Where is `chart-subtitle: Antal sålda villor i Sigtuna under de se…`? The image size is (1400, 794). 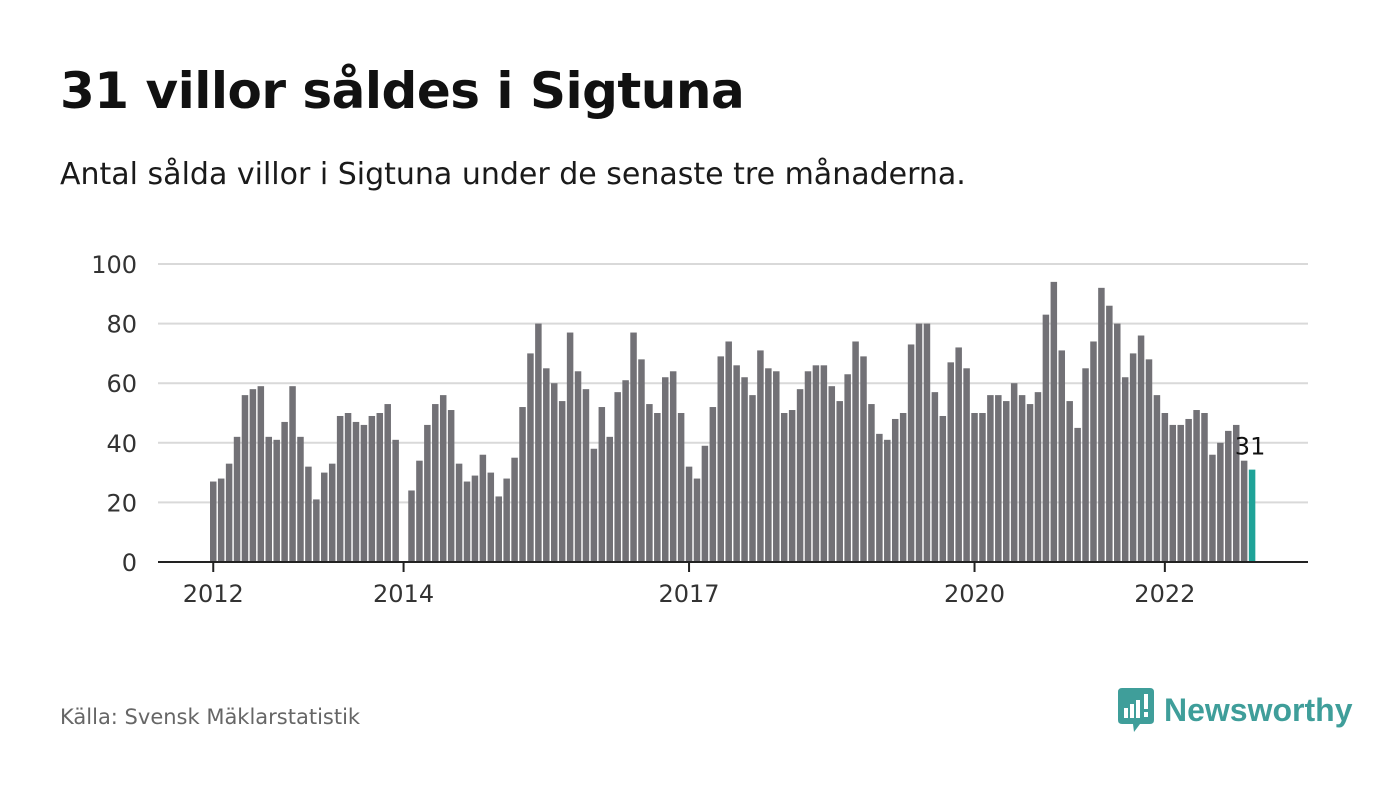
chart-subtitle: Antal sålda villor i Sigtuna under de se… is located at coordinates (513, 174).